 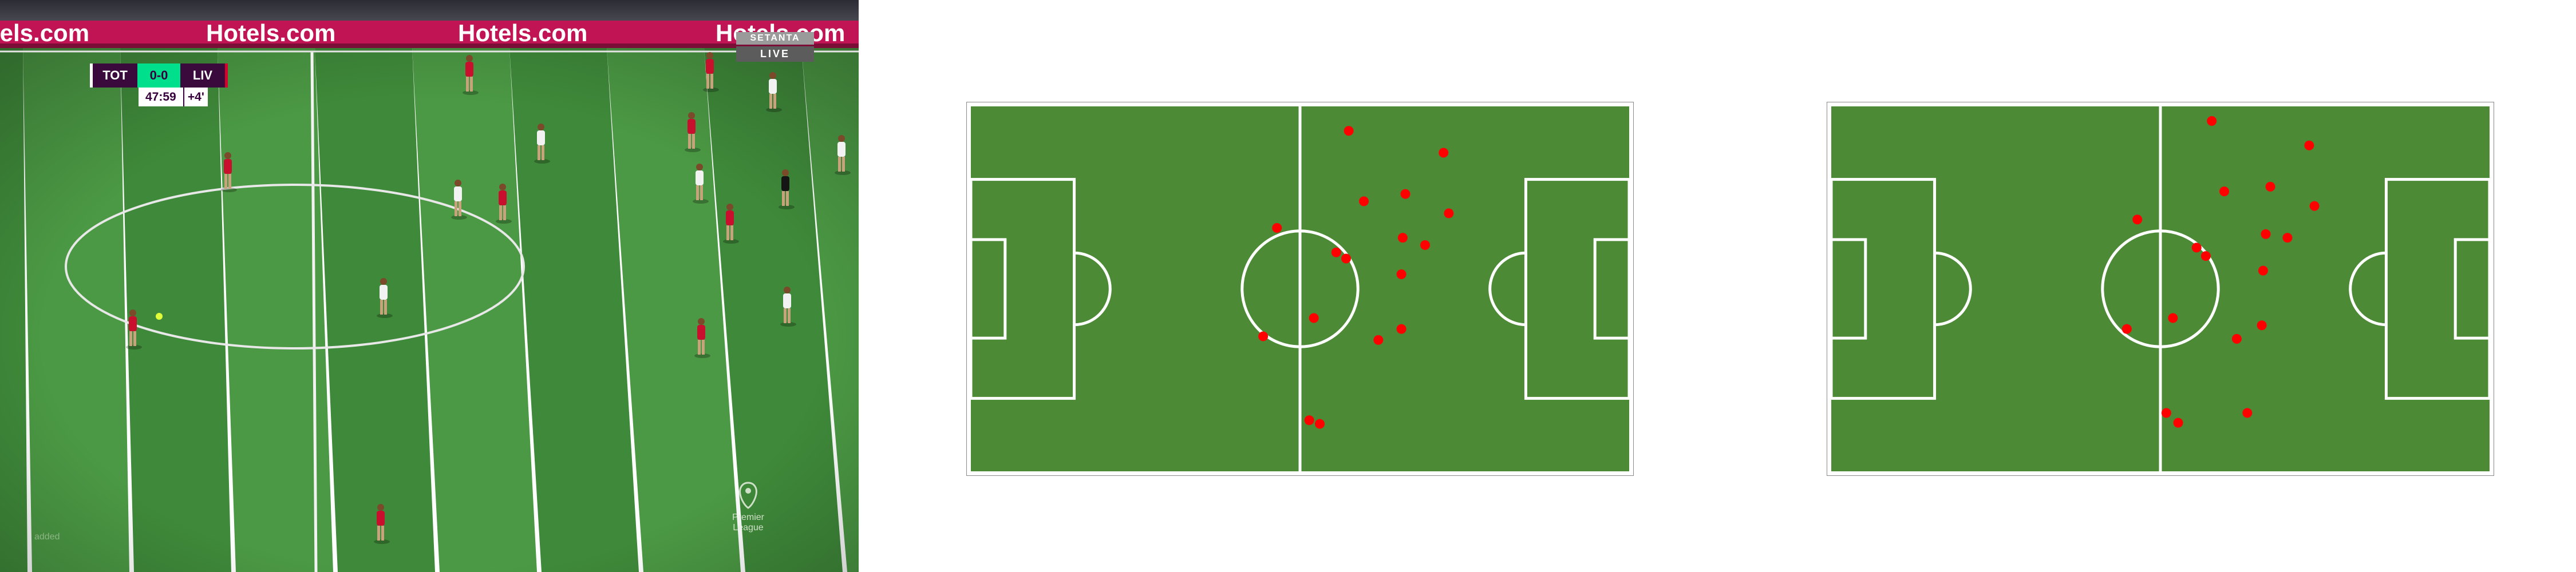 I want to click on league-logo: Premier League, so click(x=748, y=506).